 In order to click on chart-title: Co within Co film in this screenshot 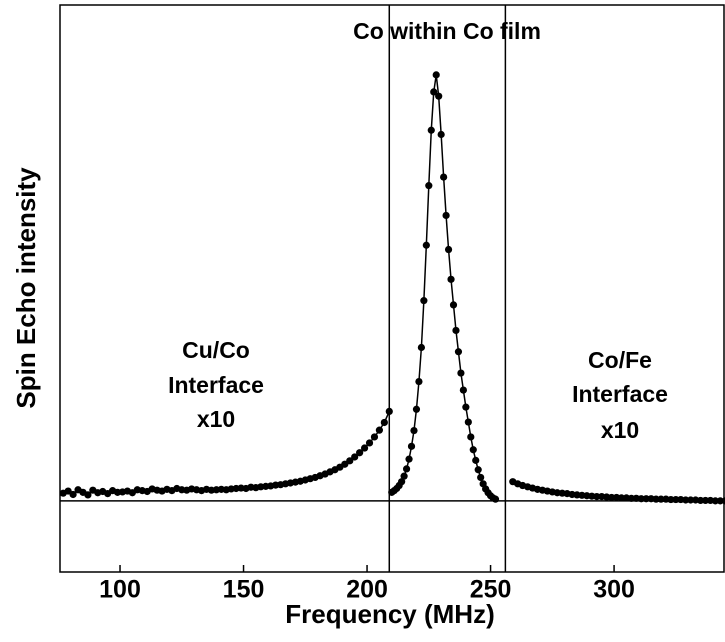, I will do `click(447, 31)`.